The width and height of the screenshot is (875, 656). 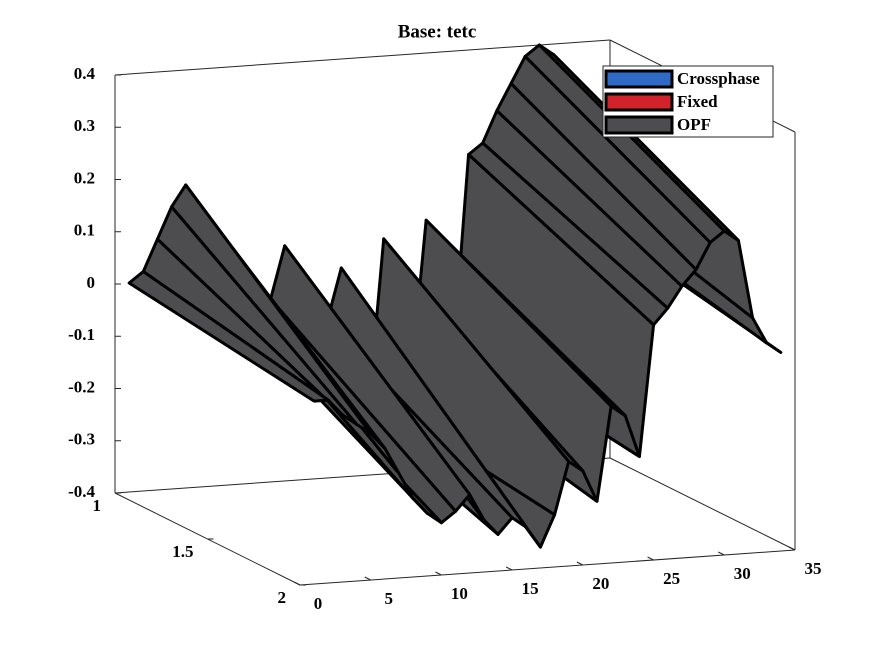 What do you see at coordinates (97, 505) in the screenshot?
I see `y-tick-label: 1` at bounding box center [97, 505].